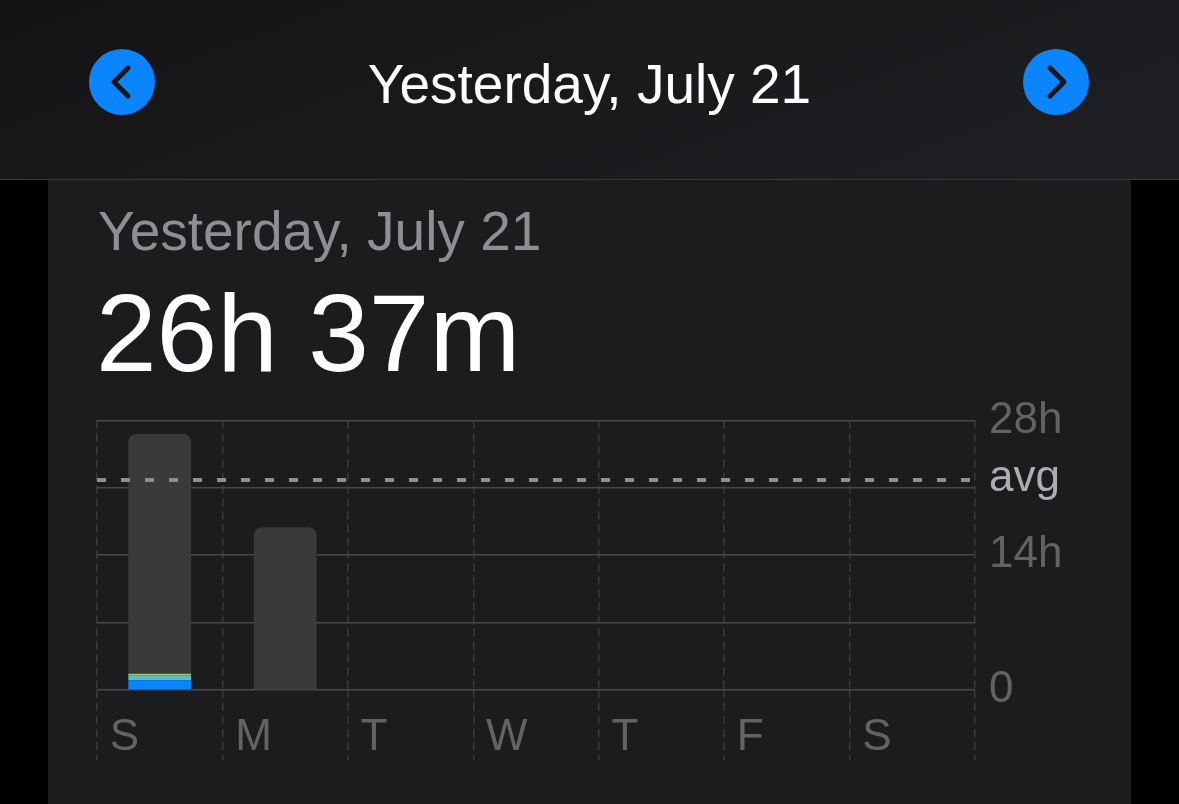 This screenshot has height=804, width=1179. I want to click on x-tick-label: M, so click(253, 734).